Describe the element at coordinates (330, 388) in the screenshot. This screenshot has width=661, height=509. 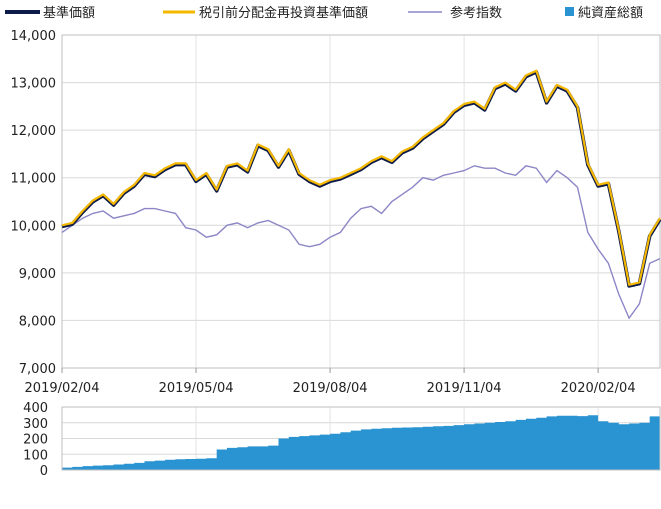
I see `x-tick-label: 2019/08/04` at that location.